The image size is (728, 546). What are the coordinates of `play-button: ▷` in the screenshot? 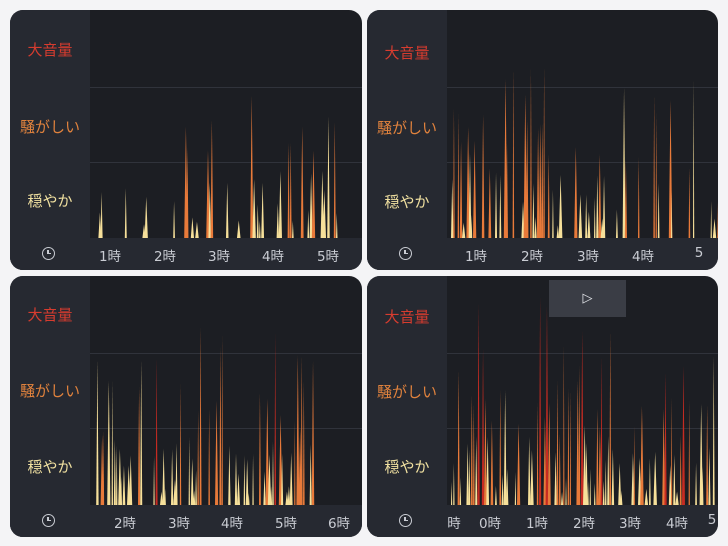 It's located at (587, 298).